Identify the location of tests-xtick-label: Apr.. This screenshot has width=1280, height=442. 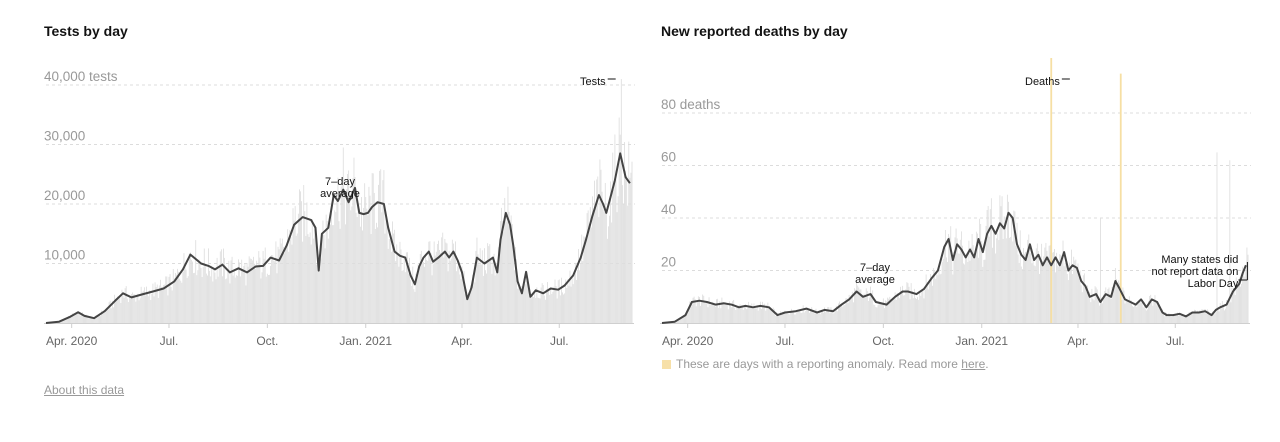
(461, 341).